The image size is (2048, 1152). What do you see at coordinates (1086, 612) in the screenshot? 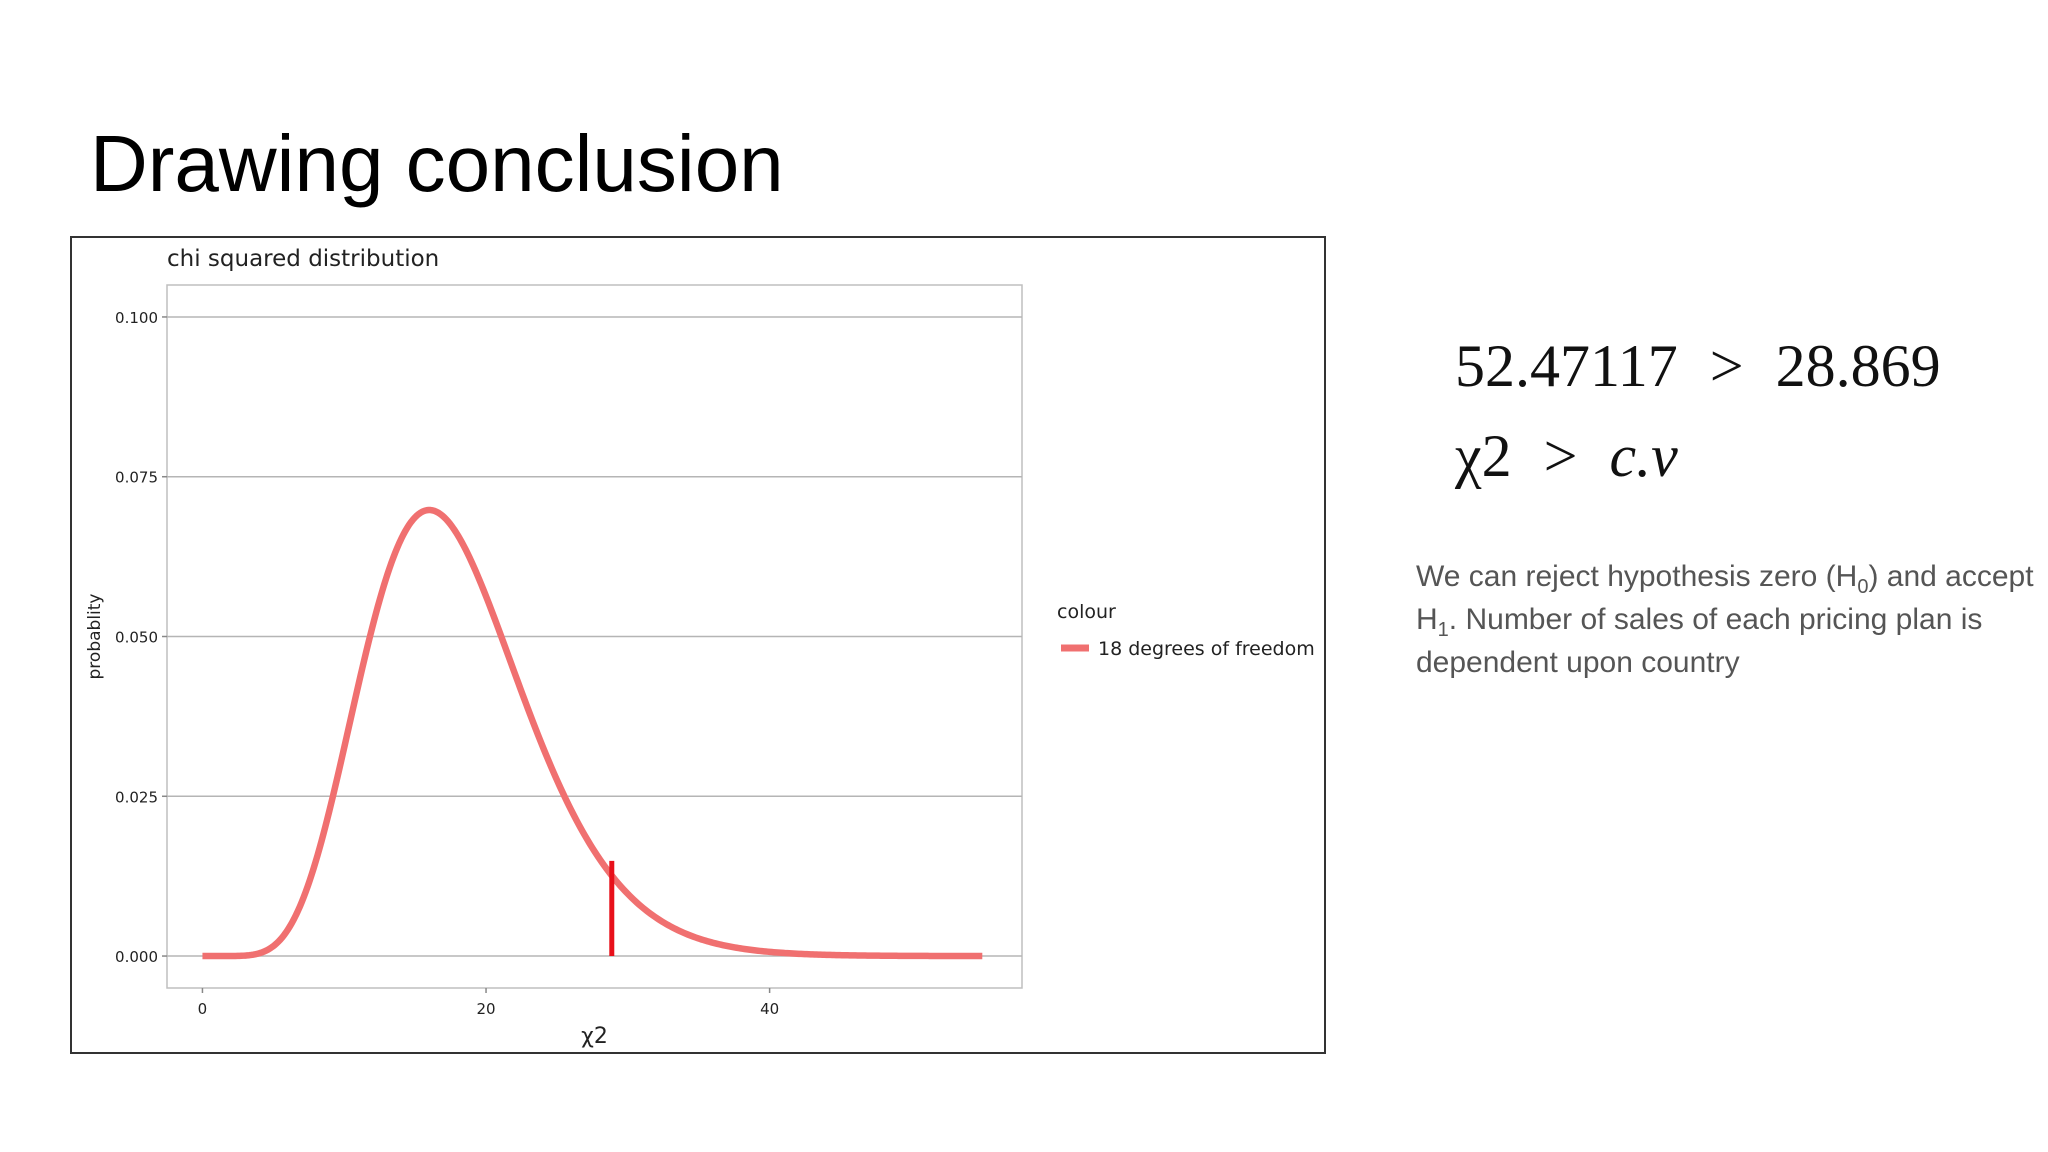
I see `legend-title: colour` at bounding box center [1086, 612].